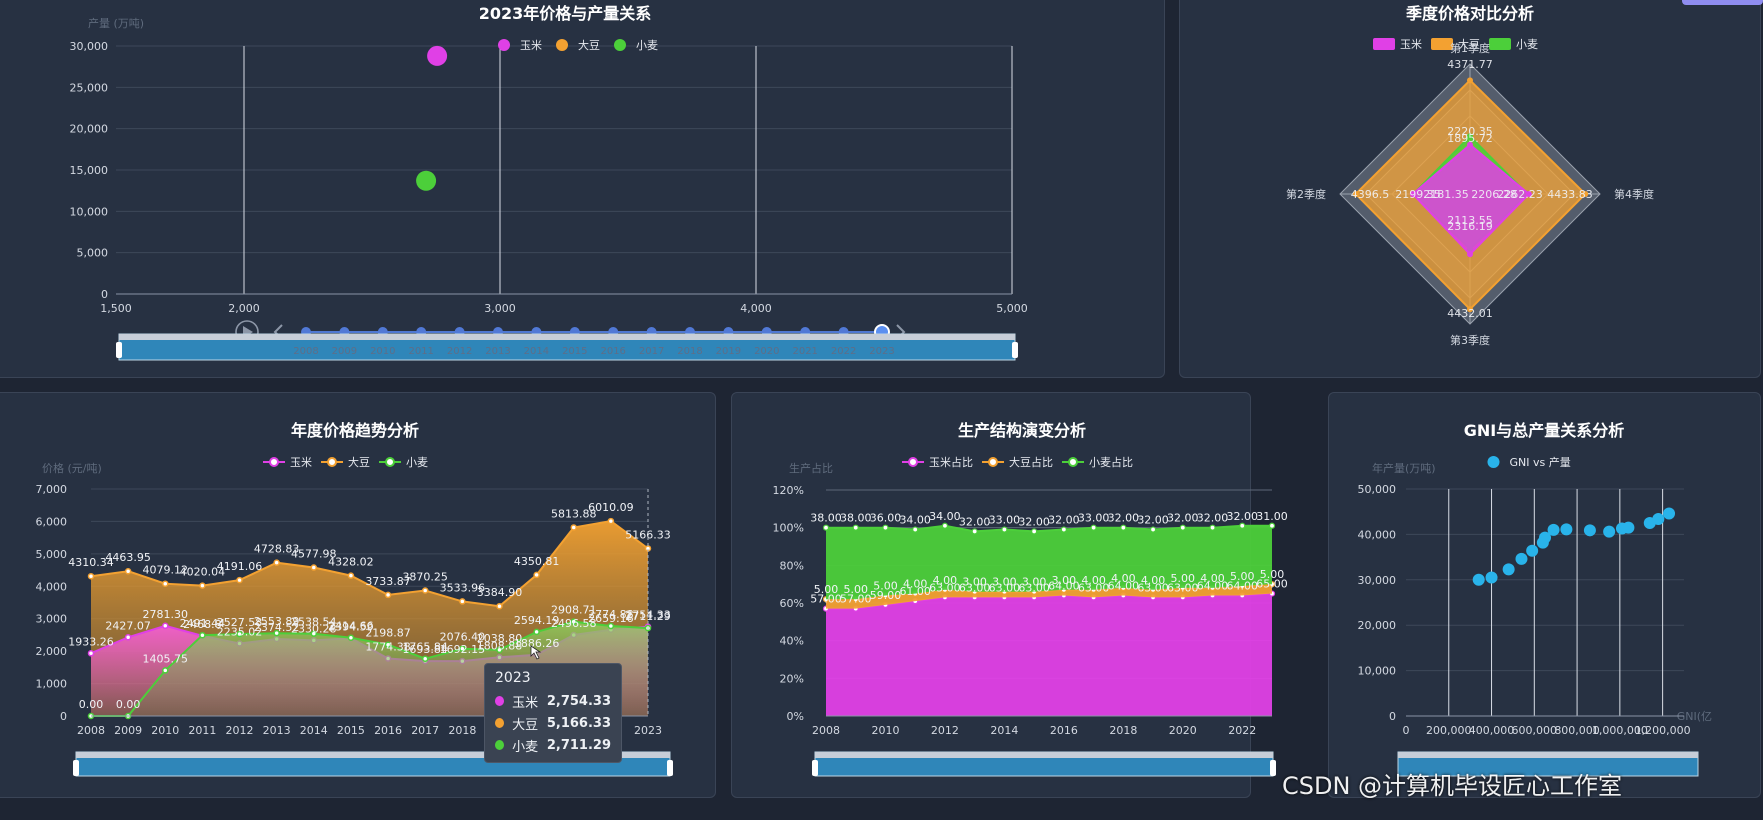 The image size is (1763, 820). What do you see at coordinates (1272, 584) in the screenshot?
I see `data-label-corn: 65.00` at bounding box center [1272, 584].